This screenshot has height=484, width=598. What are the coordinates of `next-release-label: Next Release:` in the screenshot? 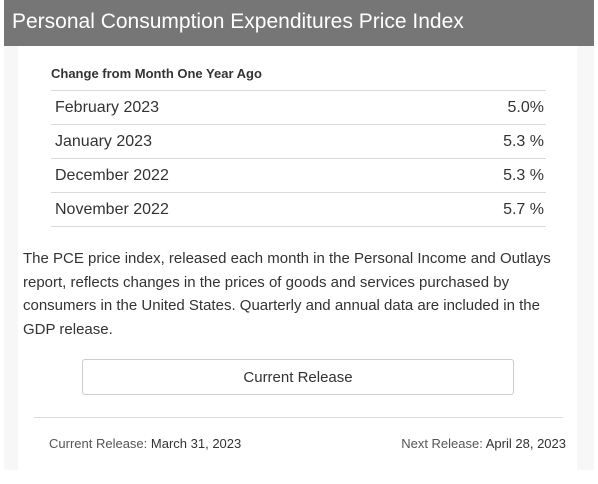 It's located at (442, 443).